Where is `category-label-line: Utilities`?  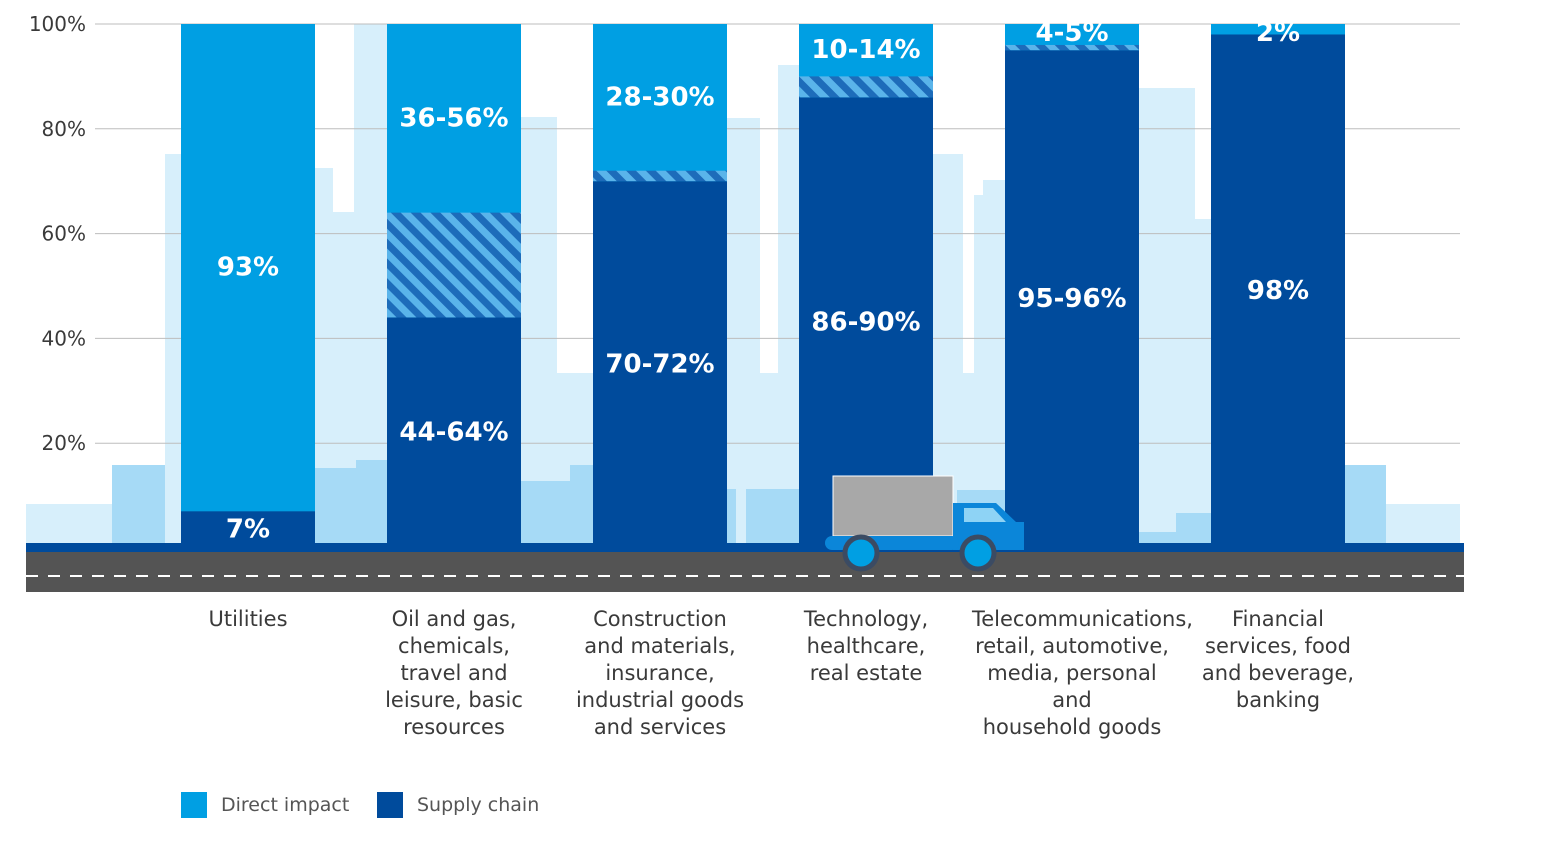 category-label-line: Utilities is located at coordinates (248, 619).